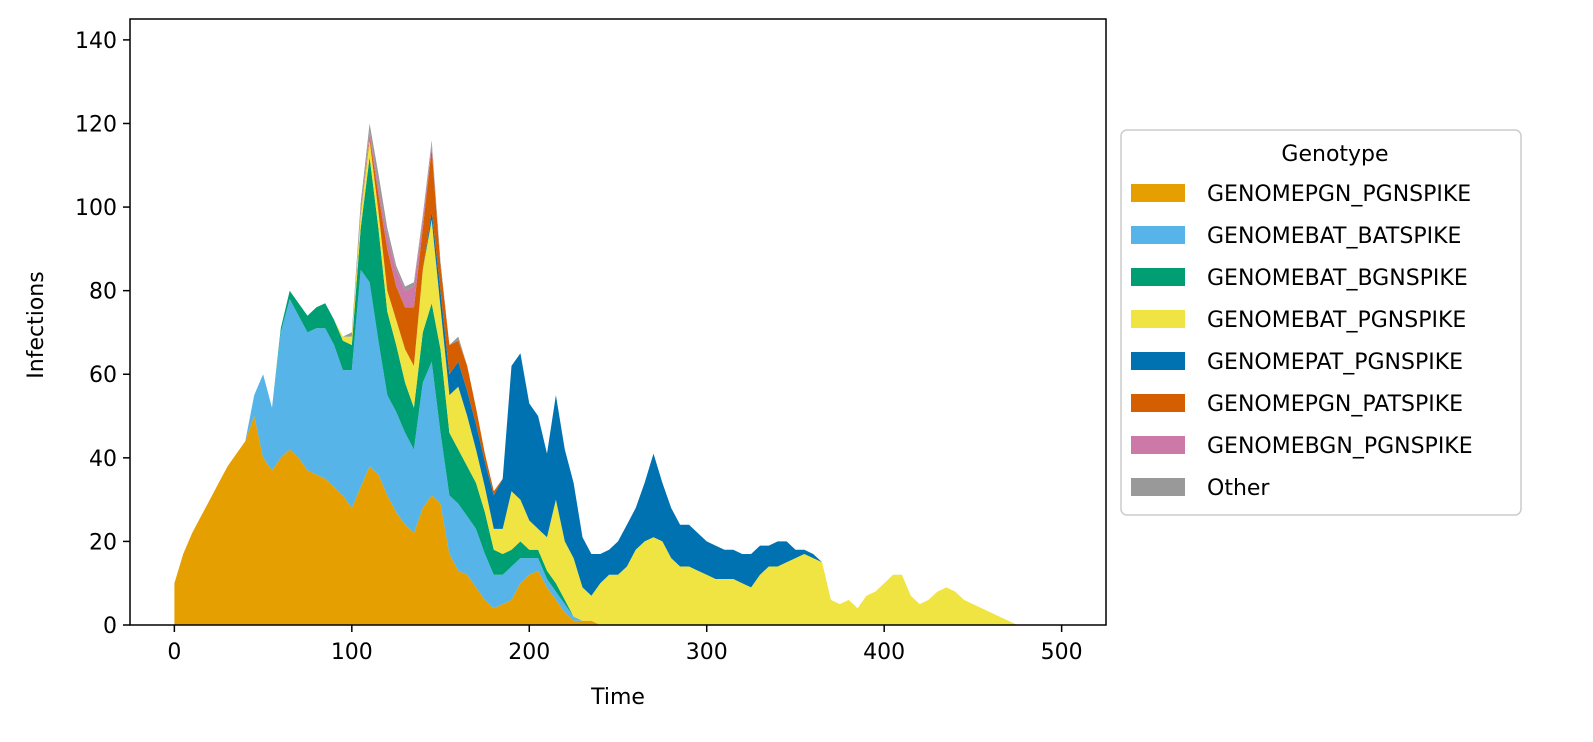  What do you see at coordinates (1337, 278) in the screenshot?
I see `legend-label: GENOMEBAT_BGNSPIKE` at bounding box center [1337, 278].